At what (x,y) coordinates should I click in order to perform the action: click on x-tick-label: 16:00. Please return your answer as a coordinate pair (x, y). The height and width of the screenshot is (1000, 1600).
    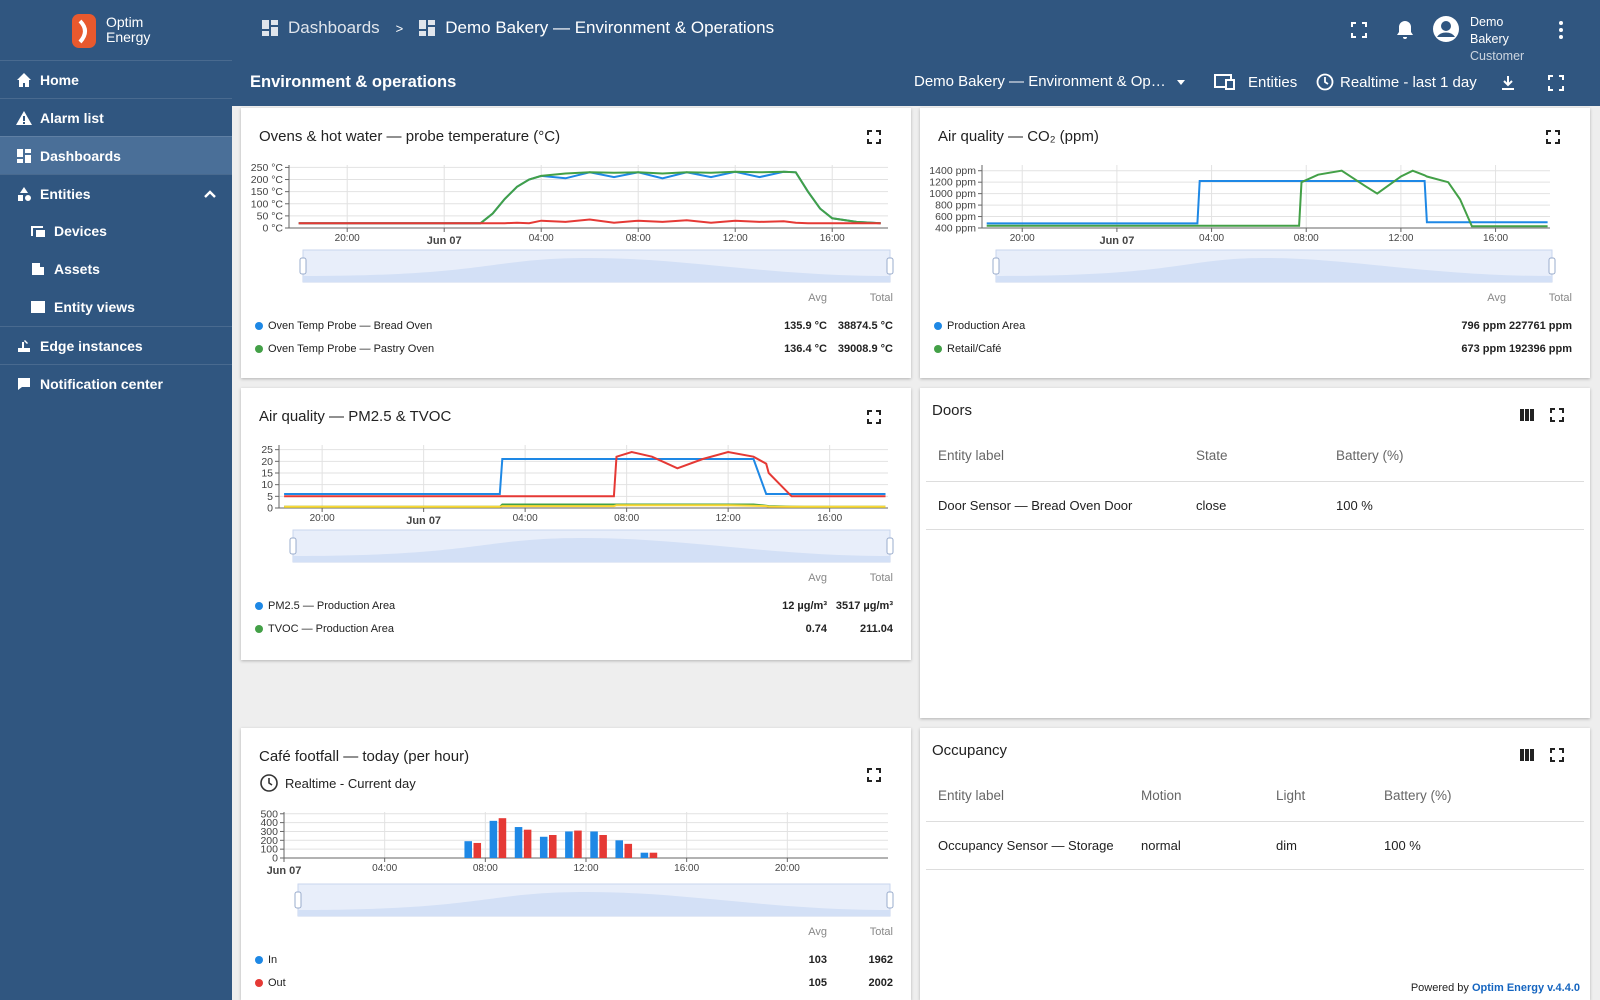
    Looking at the image, I should click on (832, 238).